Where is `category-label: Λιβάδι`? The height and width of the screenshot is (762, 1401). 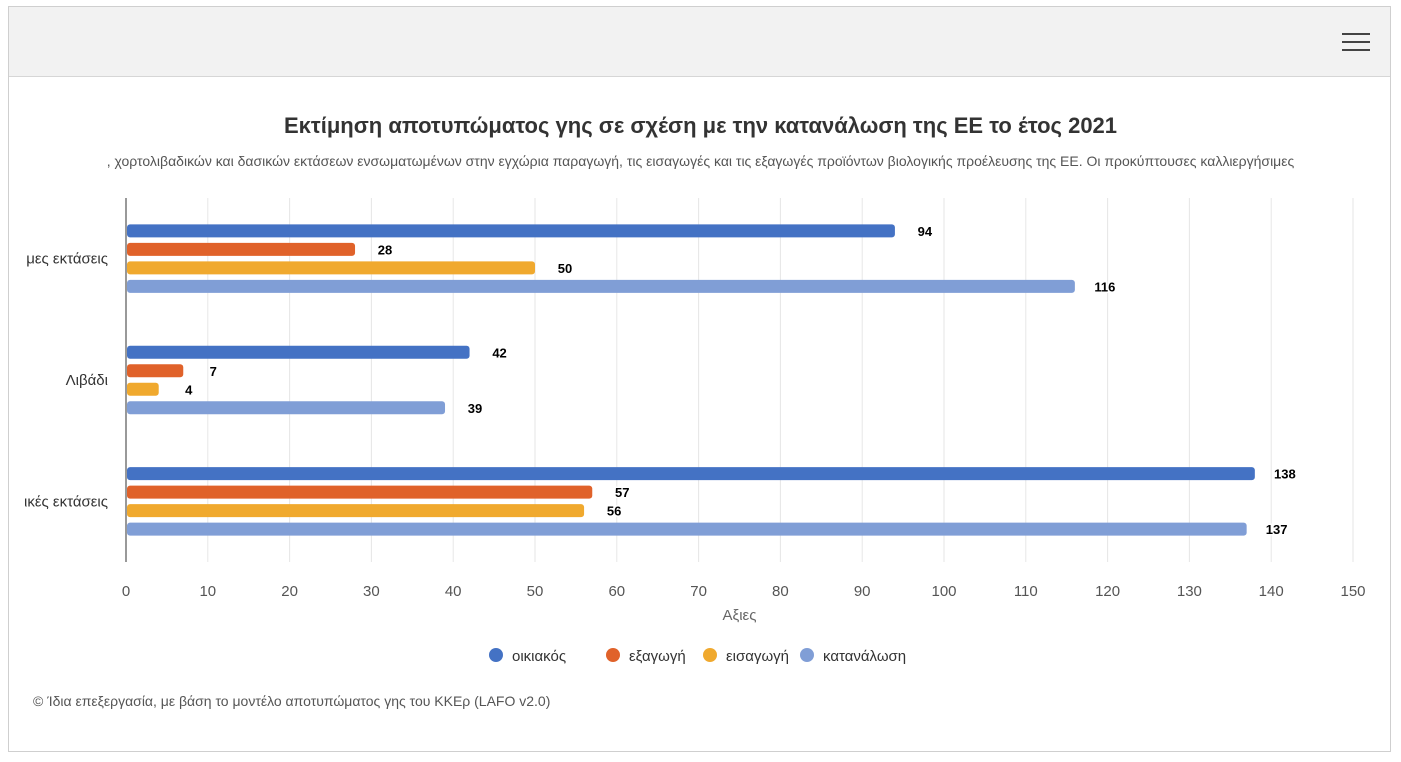
category-label: Λιβάδι is located at coordinates (87, 380).